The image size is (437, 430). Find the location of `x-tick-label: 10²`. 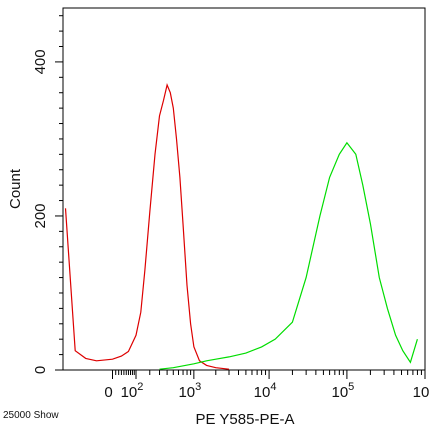

x-tick-label: 10² is located at coordinates (132, 391).